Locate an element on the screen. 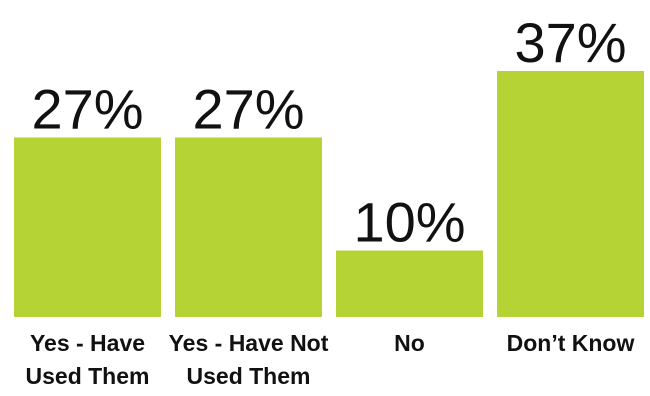 The height and width of the screenshot is (396, 650). bar-value-label-1: 27% is located at coordinates (87, 108).